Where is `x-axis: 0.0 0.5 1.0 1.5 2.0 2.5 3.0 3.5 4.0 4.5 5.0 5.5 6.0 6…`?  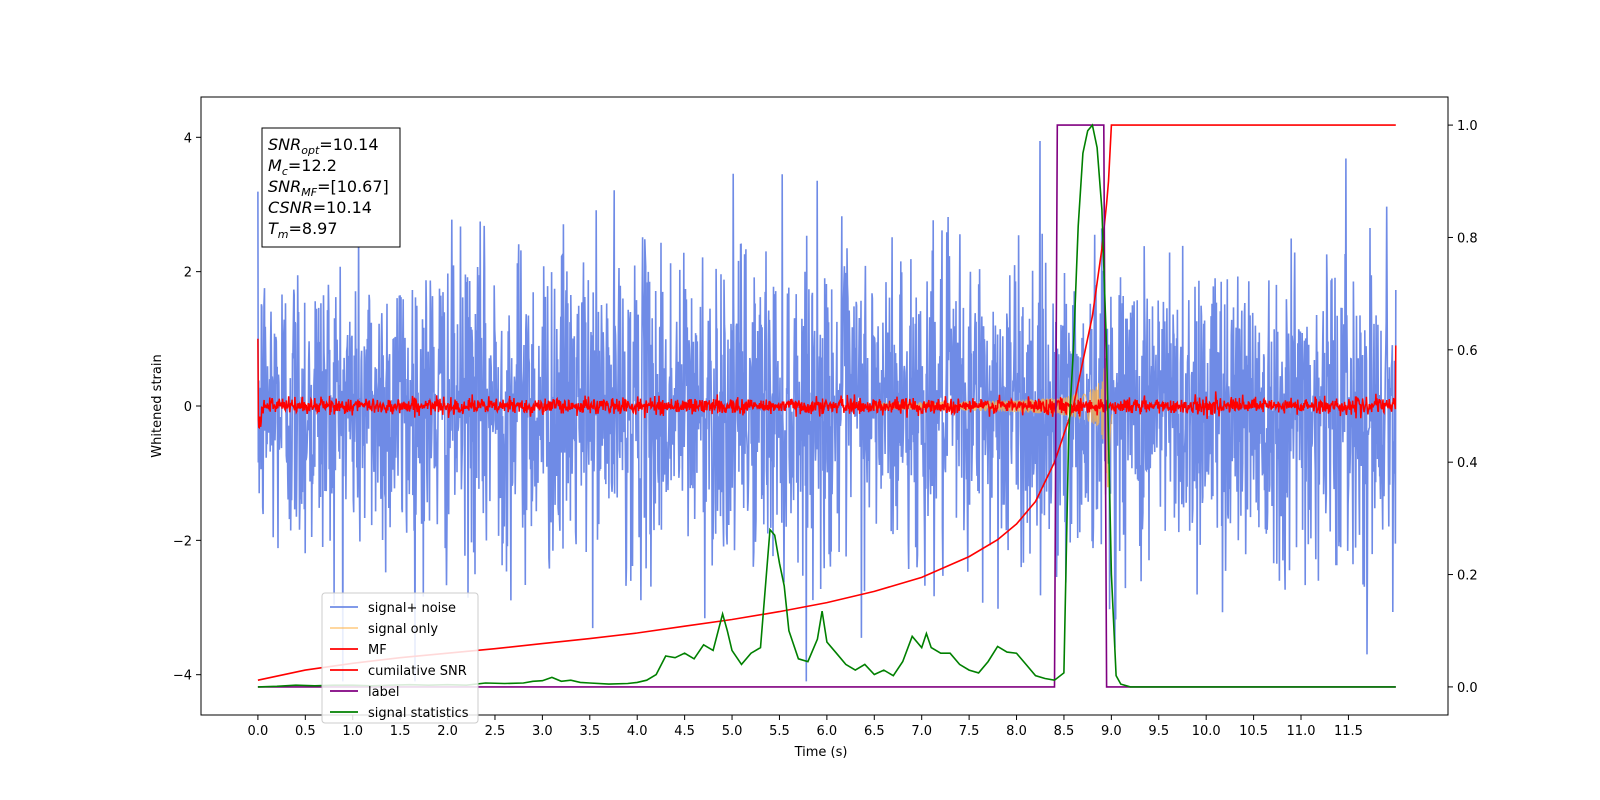
x-axis: 0.0 0.5 1.0 1.5 2.0 2.5 3.0 3.5 4.0 4.5 5.0 5.5 6.0 6… is located at coordinates (805, 727).